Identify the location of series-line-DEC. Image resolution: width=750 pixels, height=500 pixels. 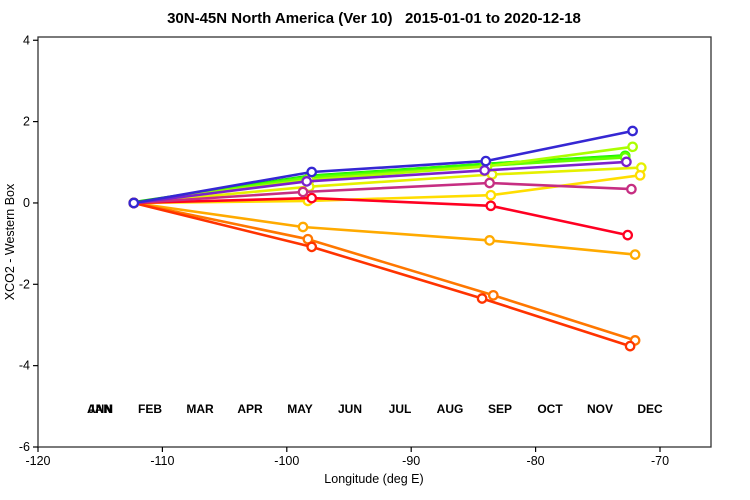
(383, 167).